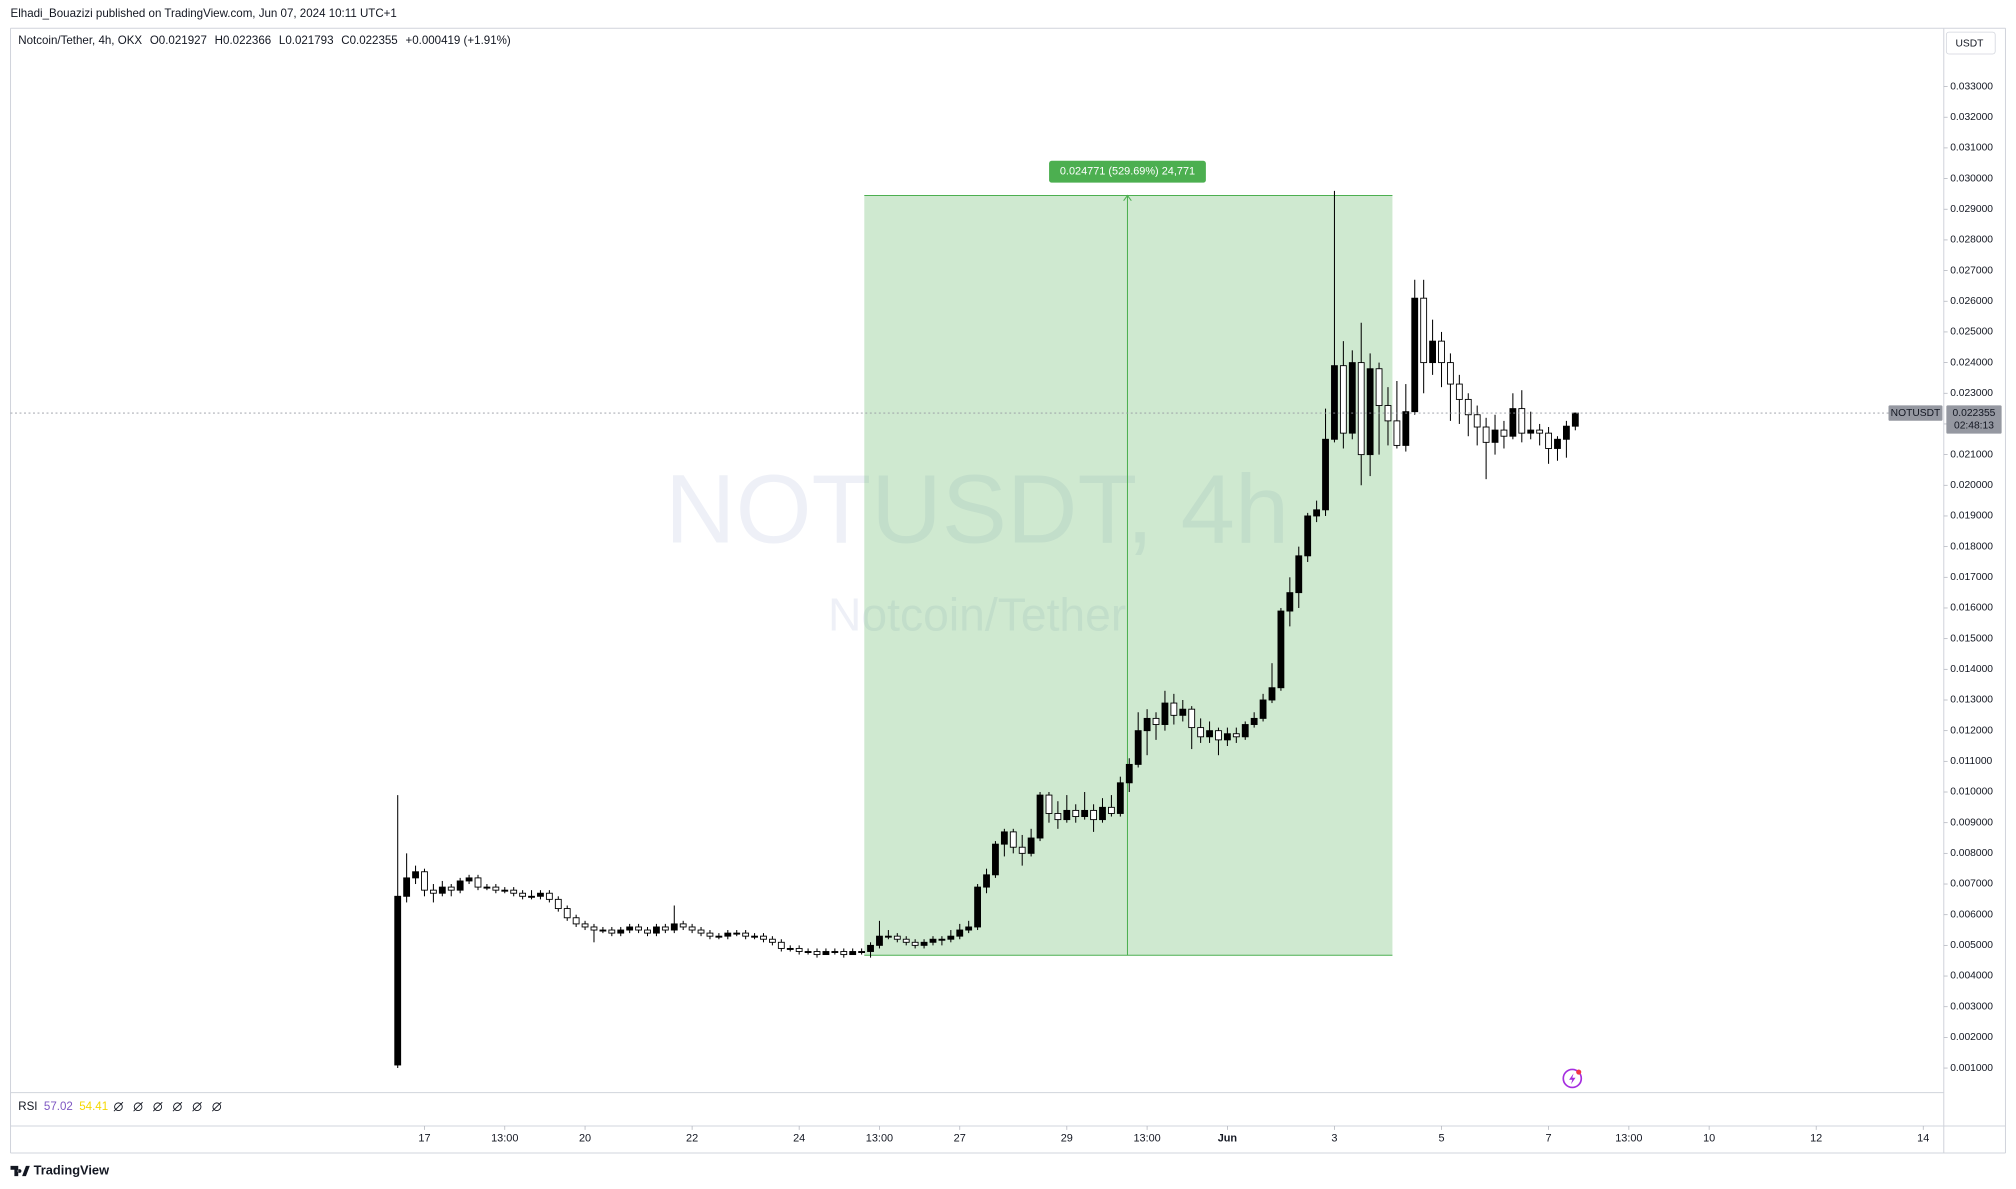 The height and width of the screenshot is (1189, 2016). Describe the element at coordinates (1971, 301) in the screenshot. I see `y-tick-label: 0.026000` at that location.